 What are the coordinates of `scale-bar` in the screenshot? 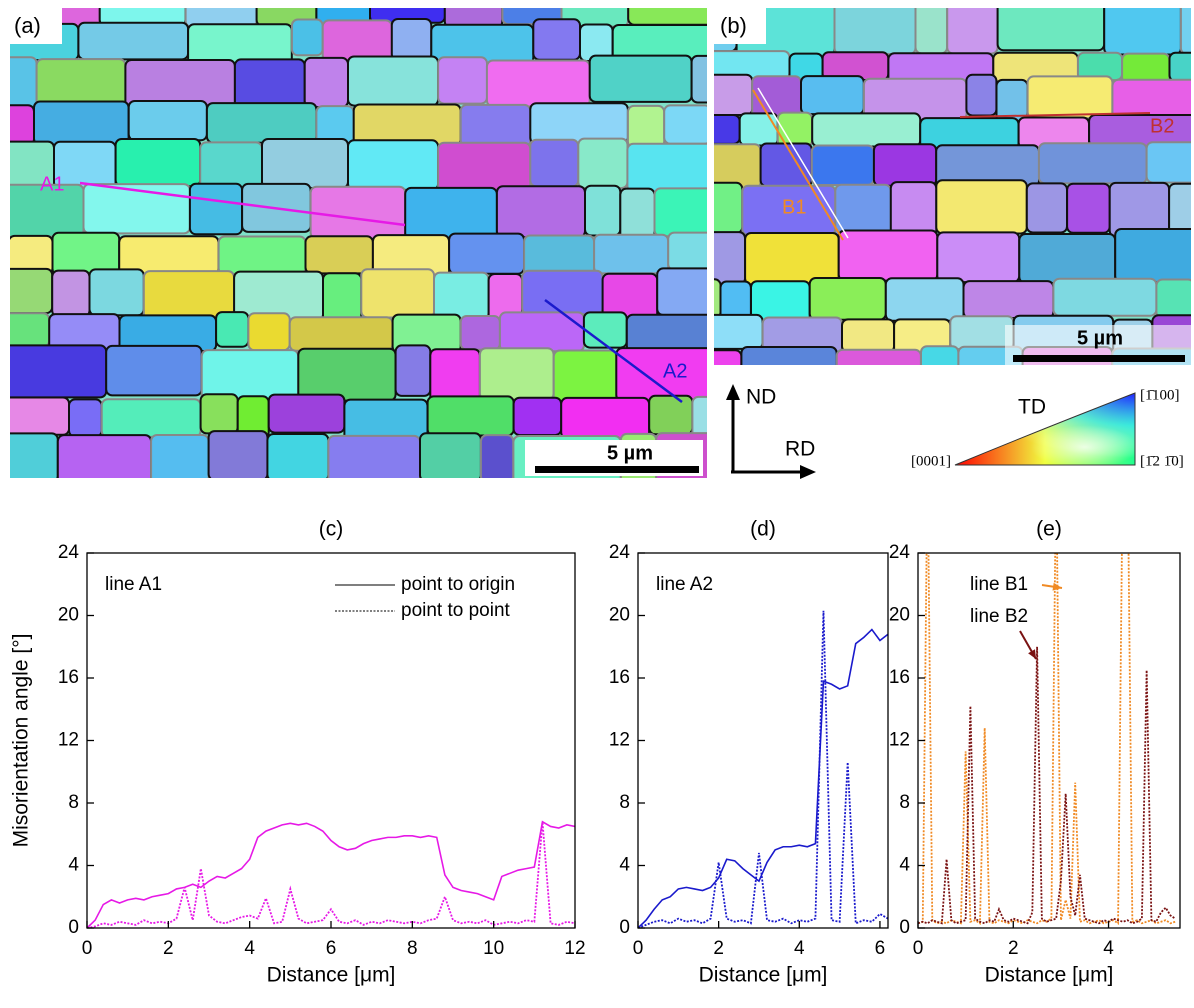 It's located at (617, 469).